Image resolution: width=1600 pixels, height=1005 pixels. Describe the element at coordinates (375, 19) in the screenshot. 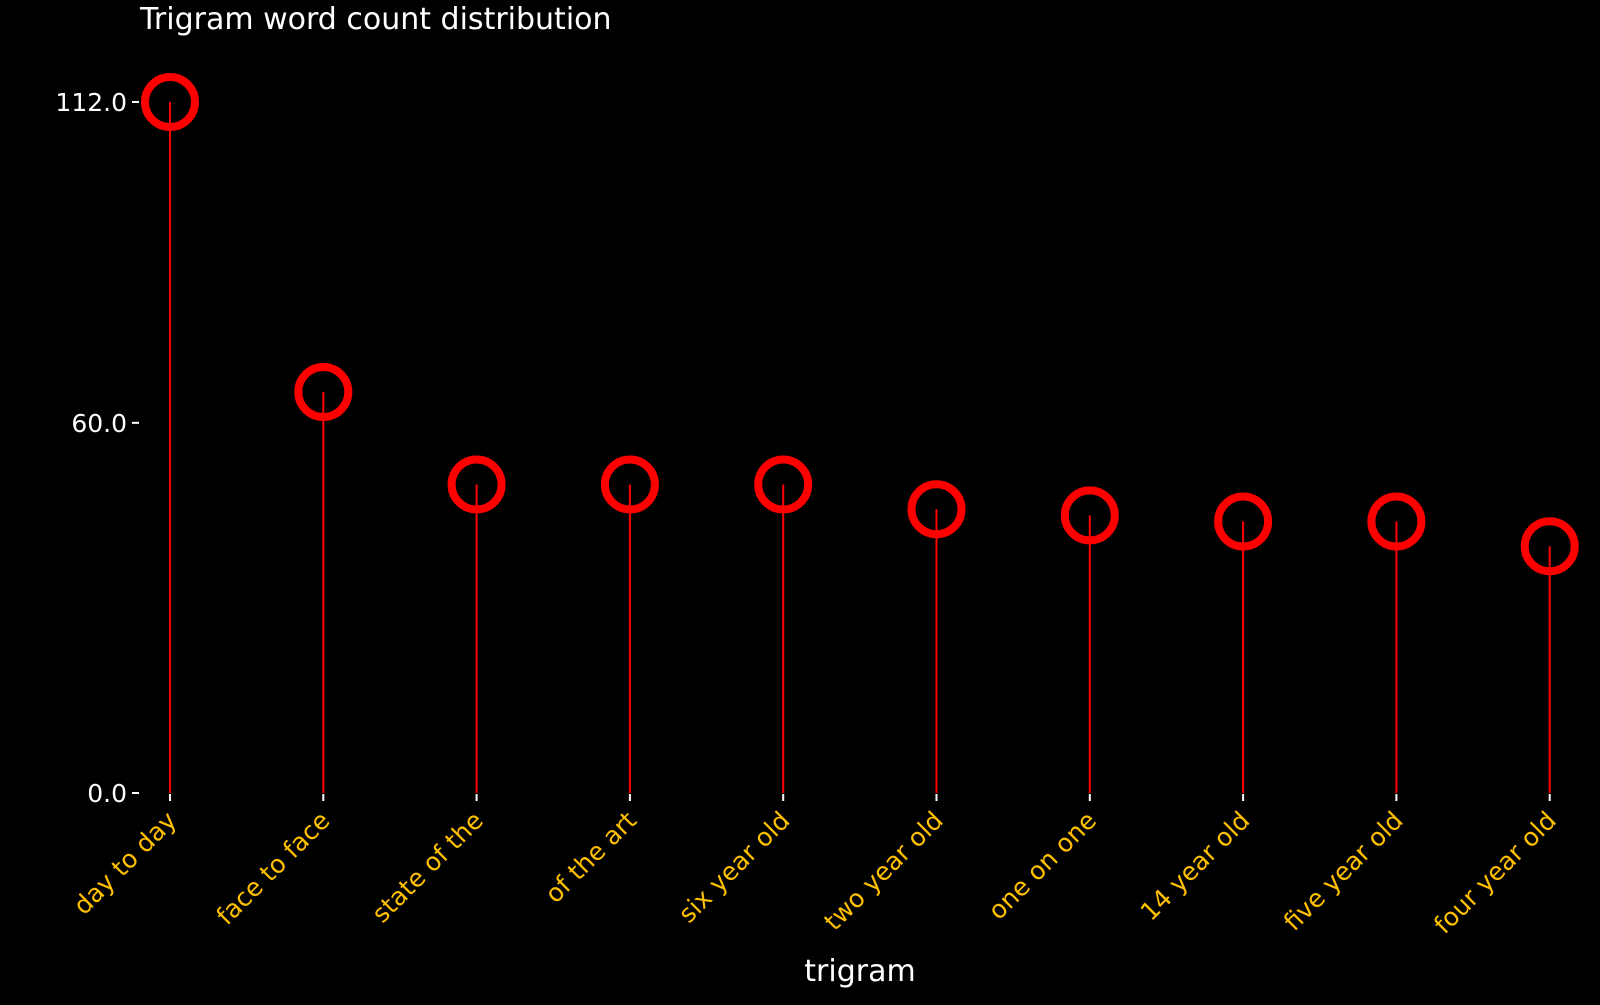

I see `chart-title: Trigram word count distribution` at that location.